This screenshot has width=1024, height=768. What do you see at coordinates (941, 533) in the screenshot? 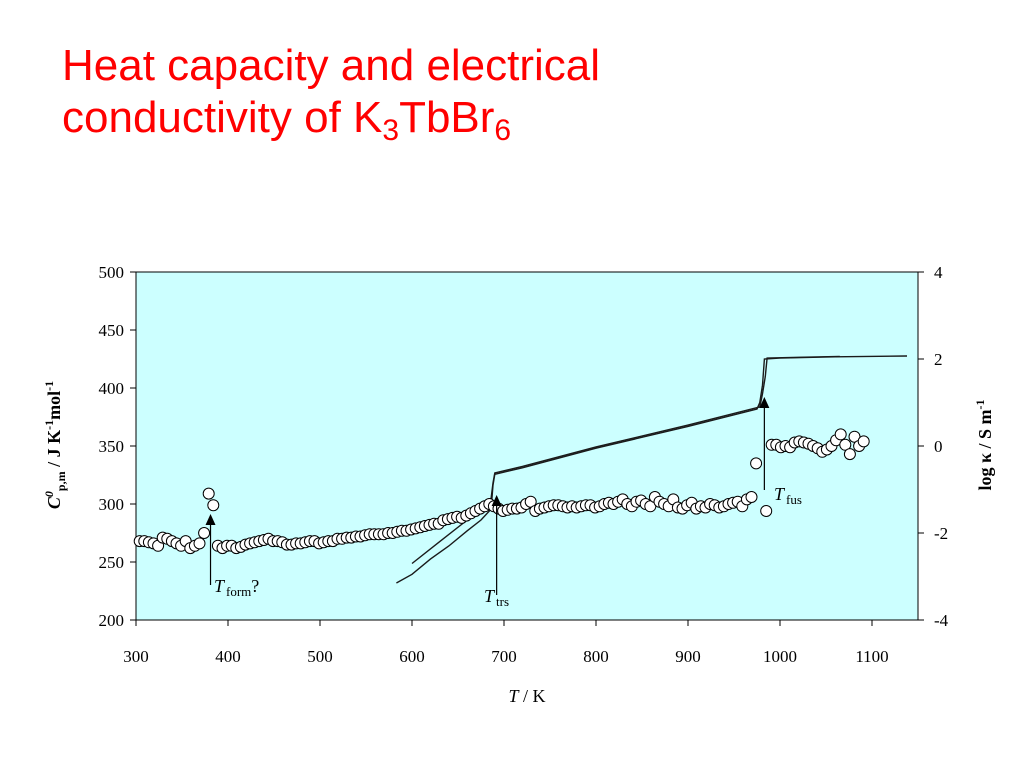
I see `y-right-tick-label: -2` at bounding box center [941, 533].